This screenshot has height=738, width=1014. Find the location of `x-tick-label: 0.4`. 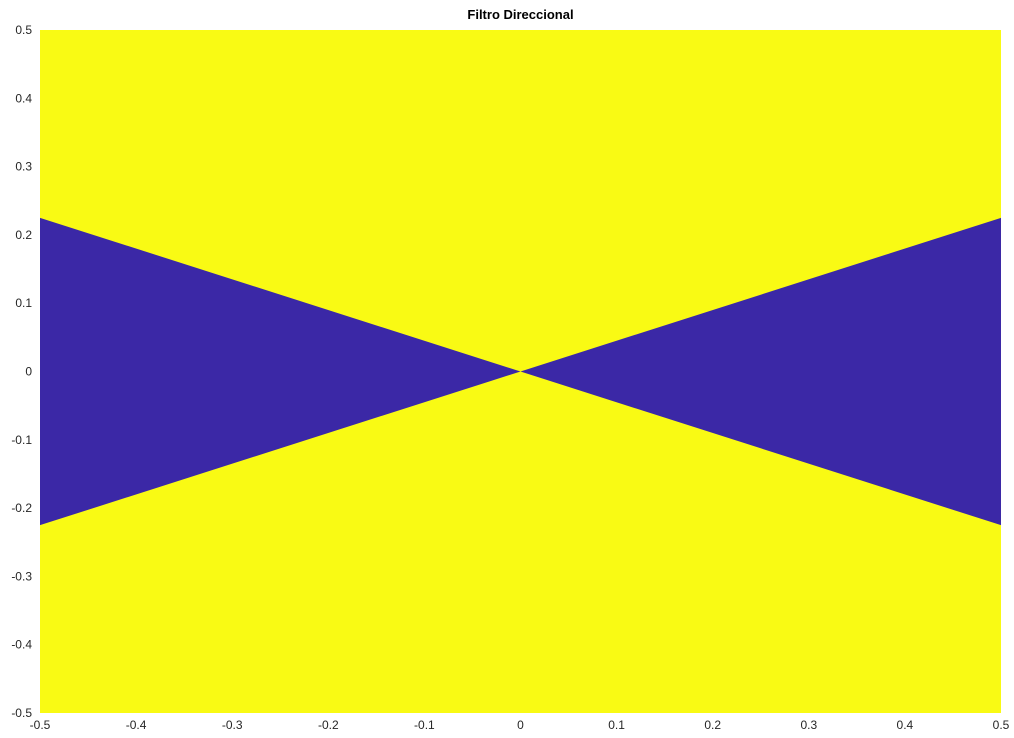

x-tick-label: 0.4 is located at coordinates (905, 725).